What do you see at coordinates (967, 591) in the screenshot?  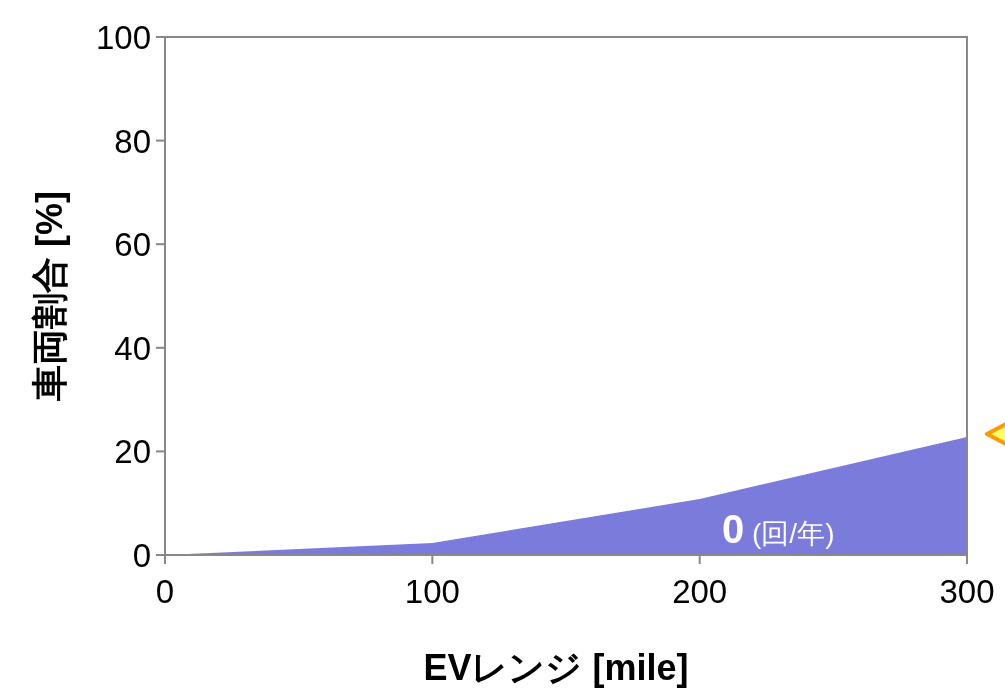 I see `x-tick-label: 300` at bounding box center [967, 591].